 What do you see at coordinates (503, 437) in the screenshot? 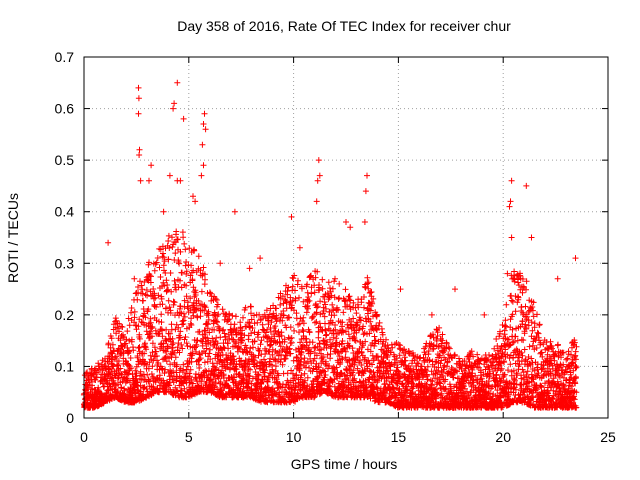
I see `x-tick-label: 20` at bounding box center [503, 437].